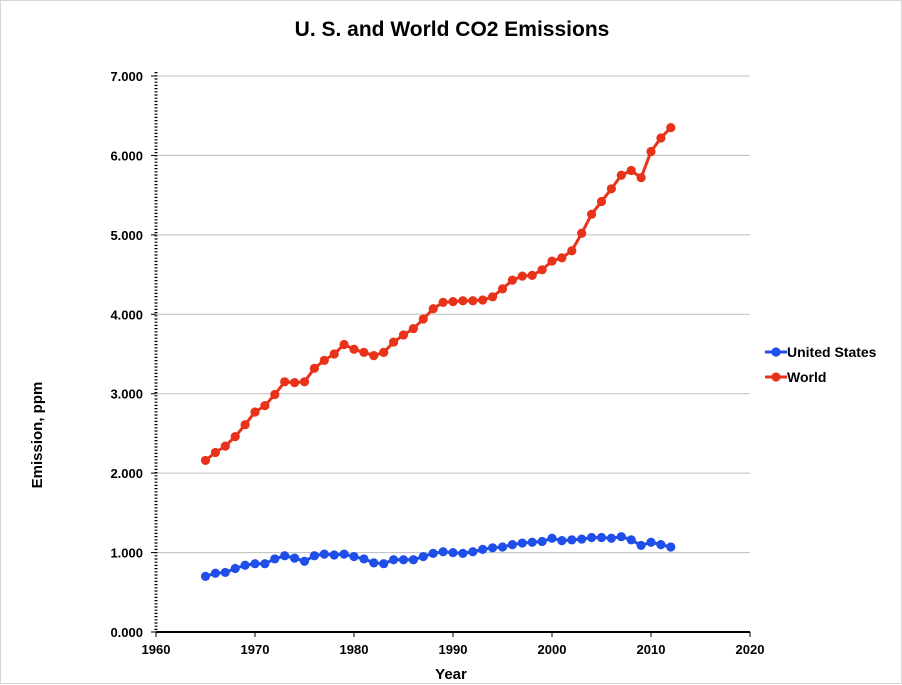 The image size is (902, 685). Describe the element at coordinates (126, 314) in the screenshot. I see `y-tick-label: 4.000` at that location.